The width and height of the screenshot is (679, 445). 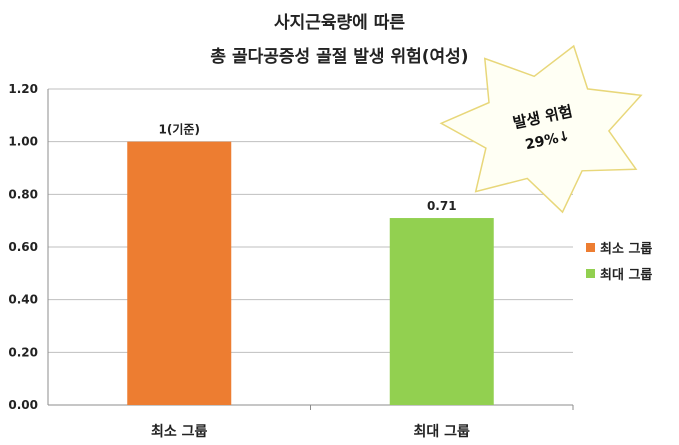 I want to click on legend-label-min: 최소 그룹, so click(x=626, y=249).